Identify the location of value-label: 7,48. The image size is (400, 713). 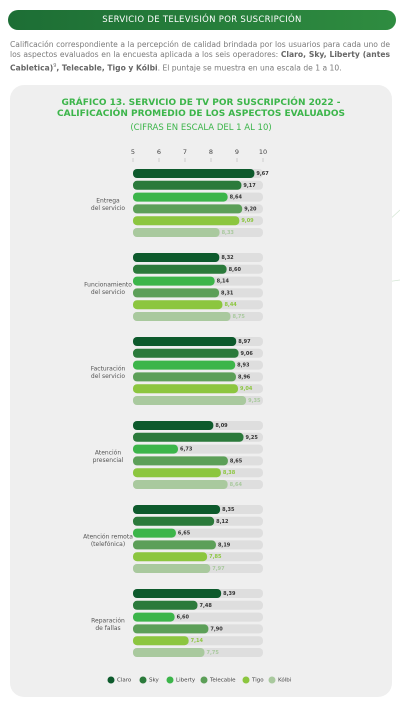
(205, 606).